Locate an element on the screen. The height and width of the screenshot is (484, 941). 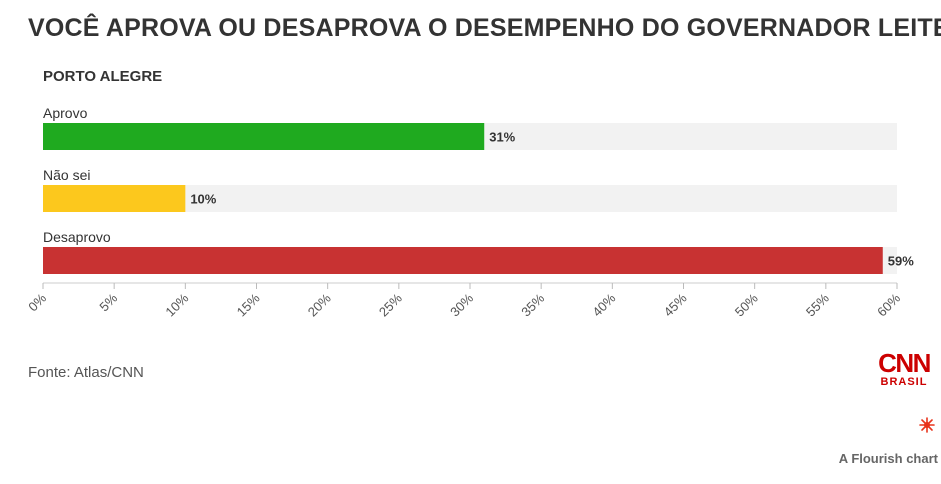
x-tick-label: 25% is located at coordinates (390, 304).